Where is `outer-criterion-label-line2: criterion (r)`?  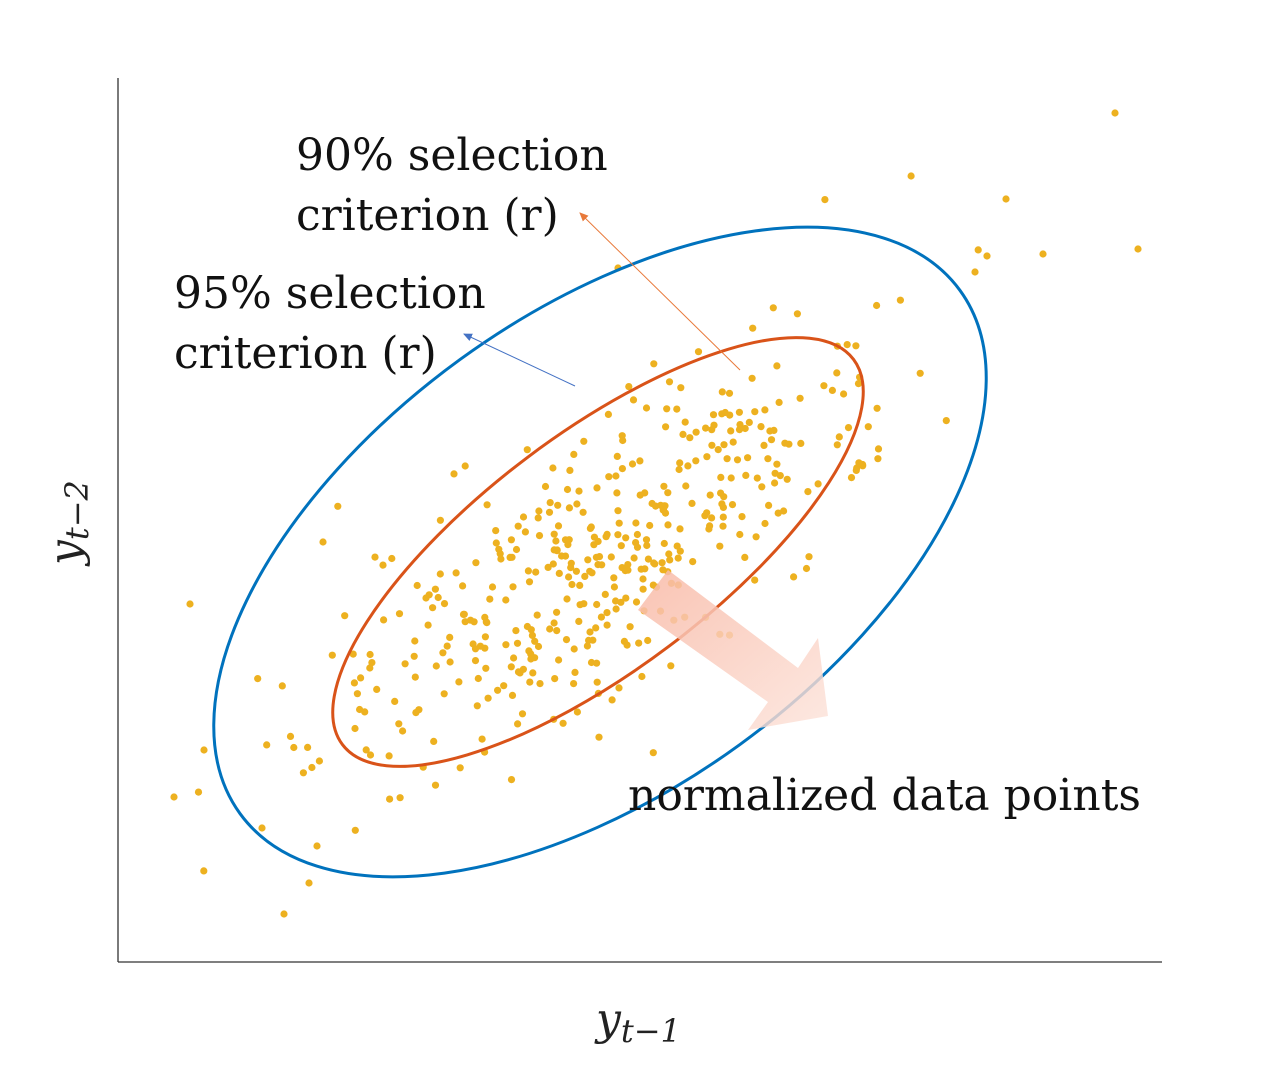
outer-criterion-label-line2: criterion (r) is located at coordinates (305, 353).